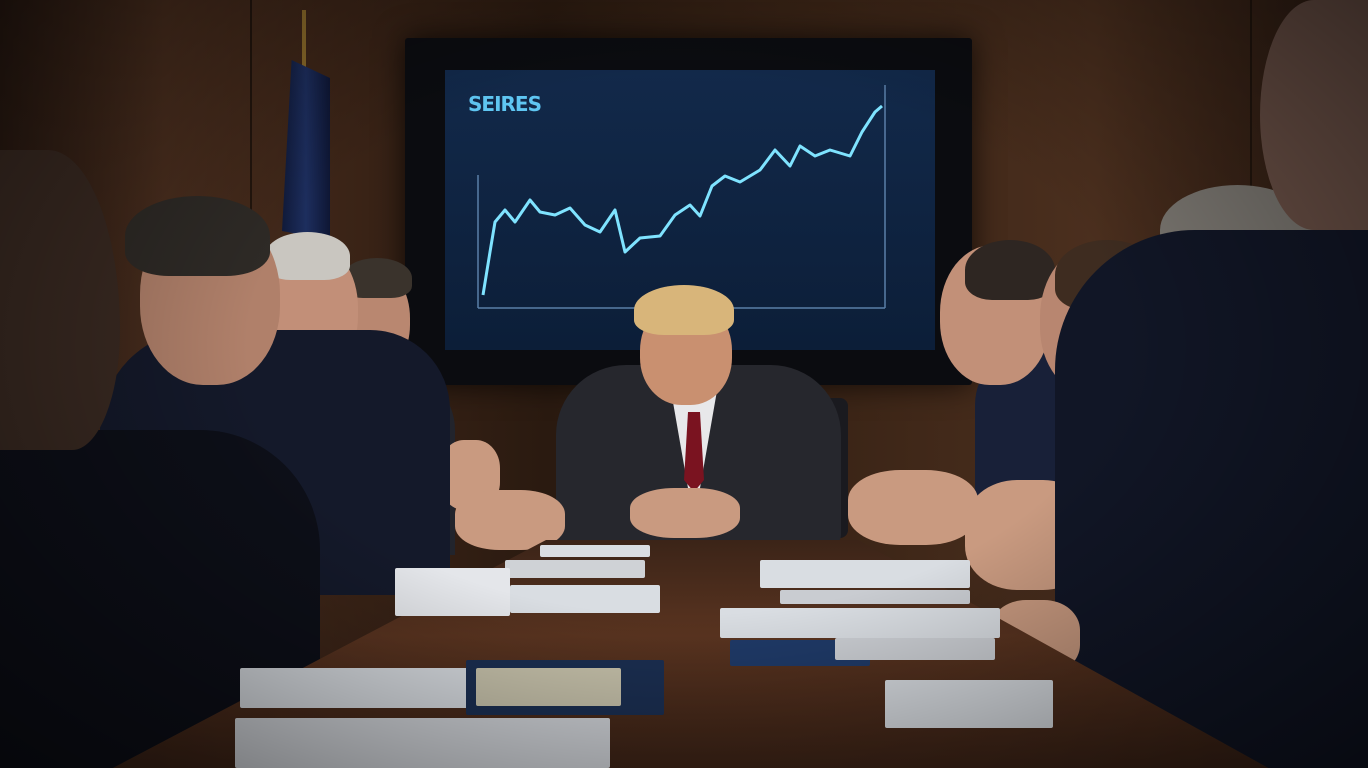  What do you see at coordinates (685, 513) in the screenshot?
I see `clasped-hands` at bounding box center [685, 513].